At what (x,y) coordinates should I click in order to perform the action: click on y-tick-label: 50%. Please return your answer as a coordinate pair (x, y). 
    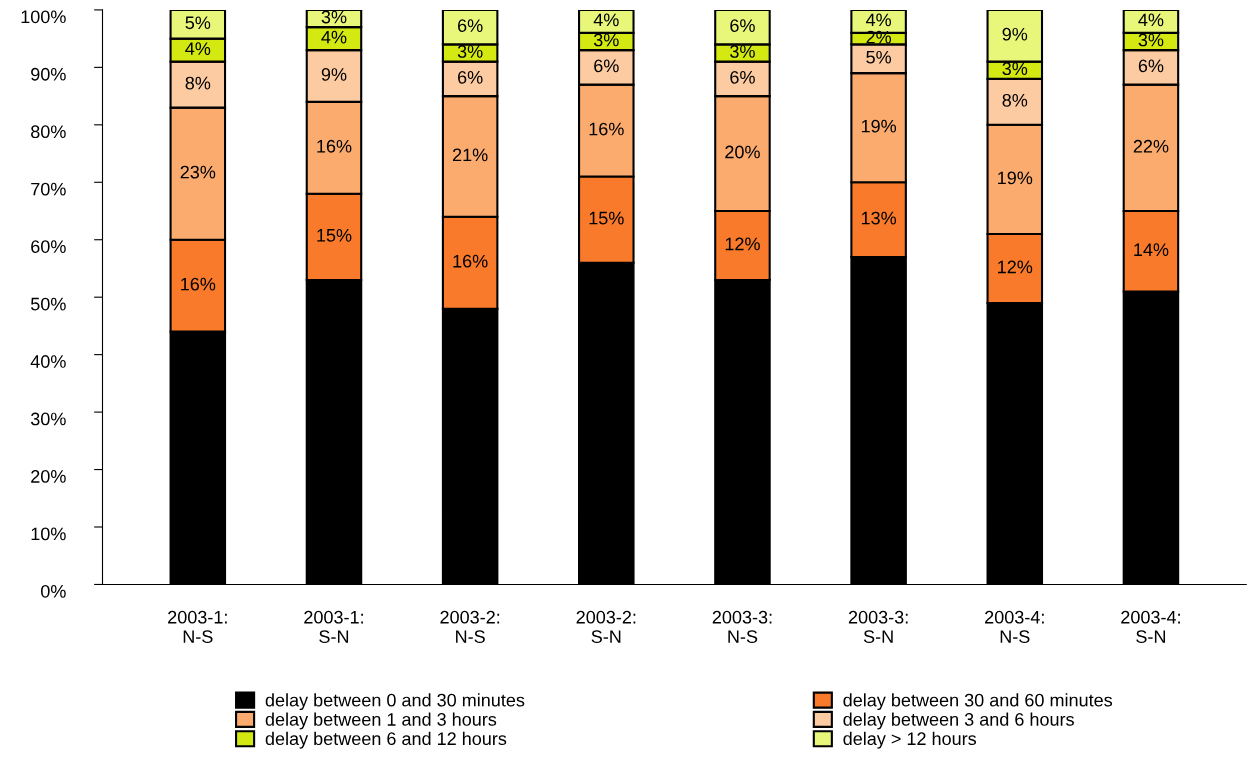
    Looking at the image, I should click on (48, 304).